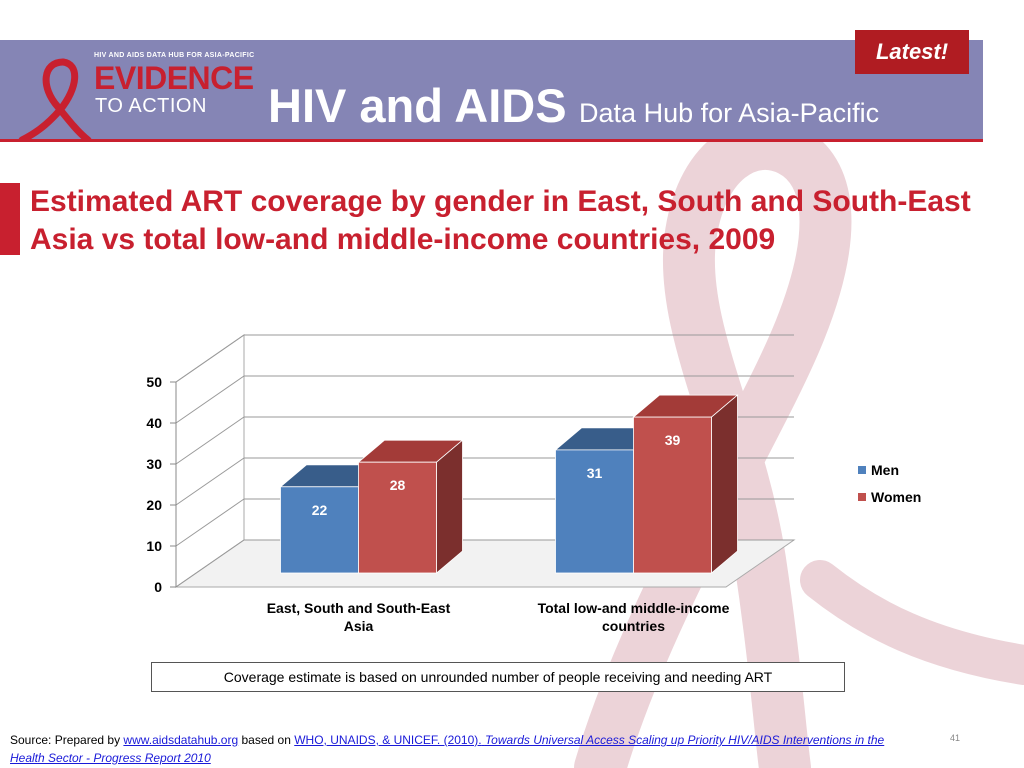 The image size is (1024, 768). I want to click on y-tick-label: 20, so click(154, 505).